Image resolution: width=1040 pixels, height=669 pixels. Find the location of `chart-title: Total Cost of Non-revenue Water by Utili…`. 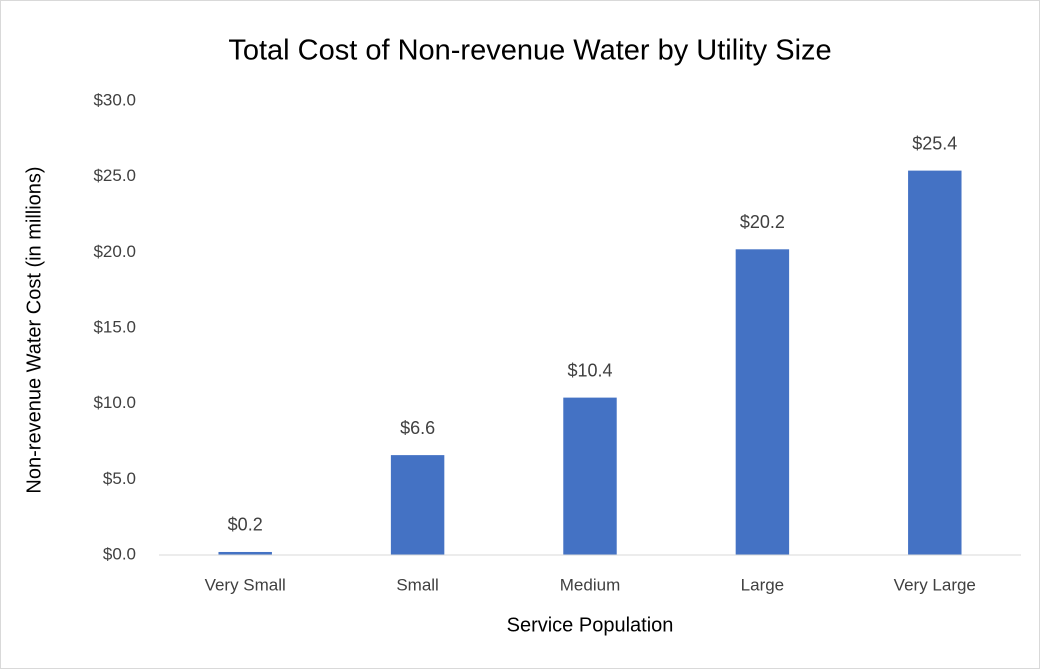

chart-title: Total Cost of Non-revenue Water by Utili… is located at coordinates (529, 51).